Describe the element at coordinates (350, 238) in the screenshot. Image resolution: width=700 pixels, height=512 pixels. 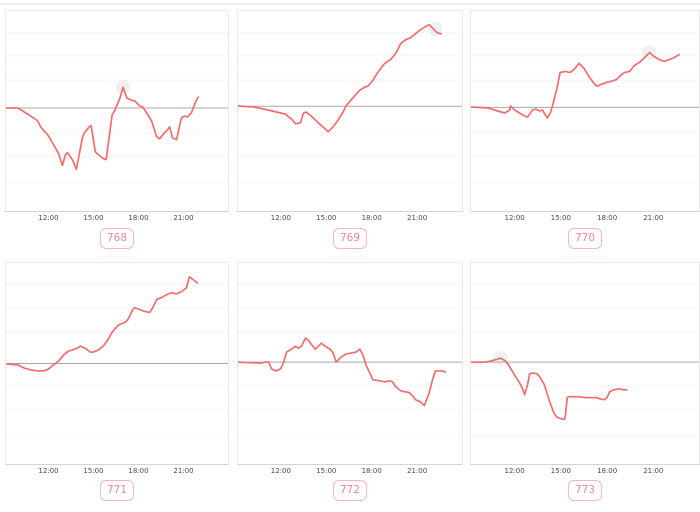
I see `chart-badge: 769` at that location.